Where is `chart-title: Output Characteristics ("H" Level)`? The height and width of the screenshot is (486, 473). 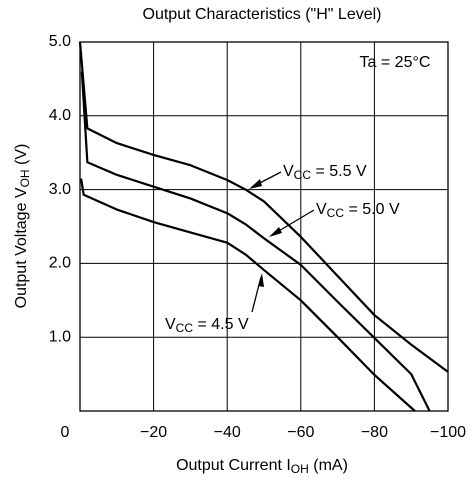
chart-title: Output Characteristics ("H" Level) is located at coordinates (262, 14).